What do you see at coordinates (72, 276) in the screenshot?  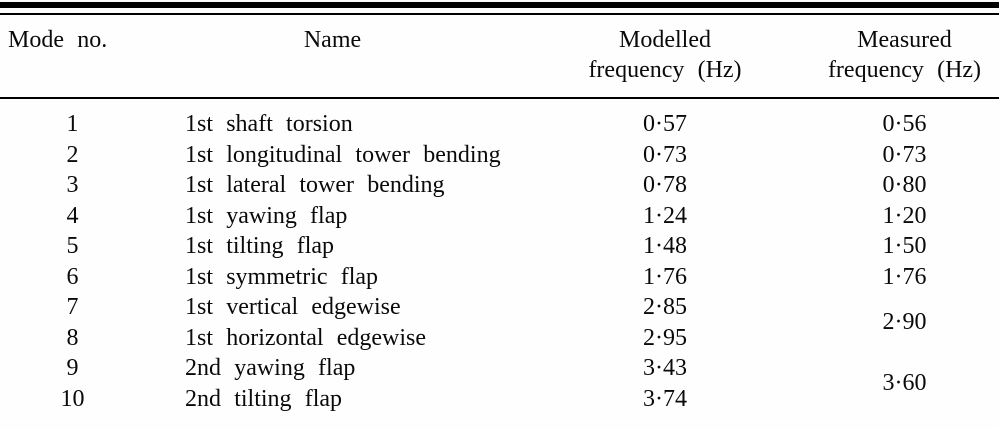 I see `mode-cell: 6` at bounding box center [72, 276].